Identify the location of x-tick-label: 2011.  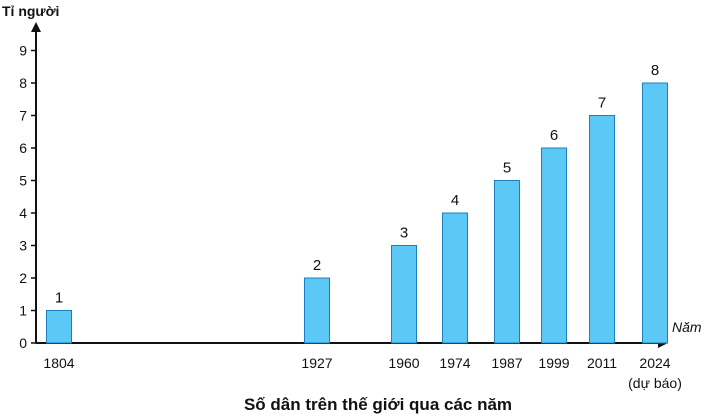
(602, 363).